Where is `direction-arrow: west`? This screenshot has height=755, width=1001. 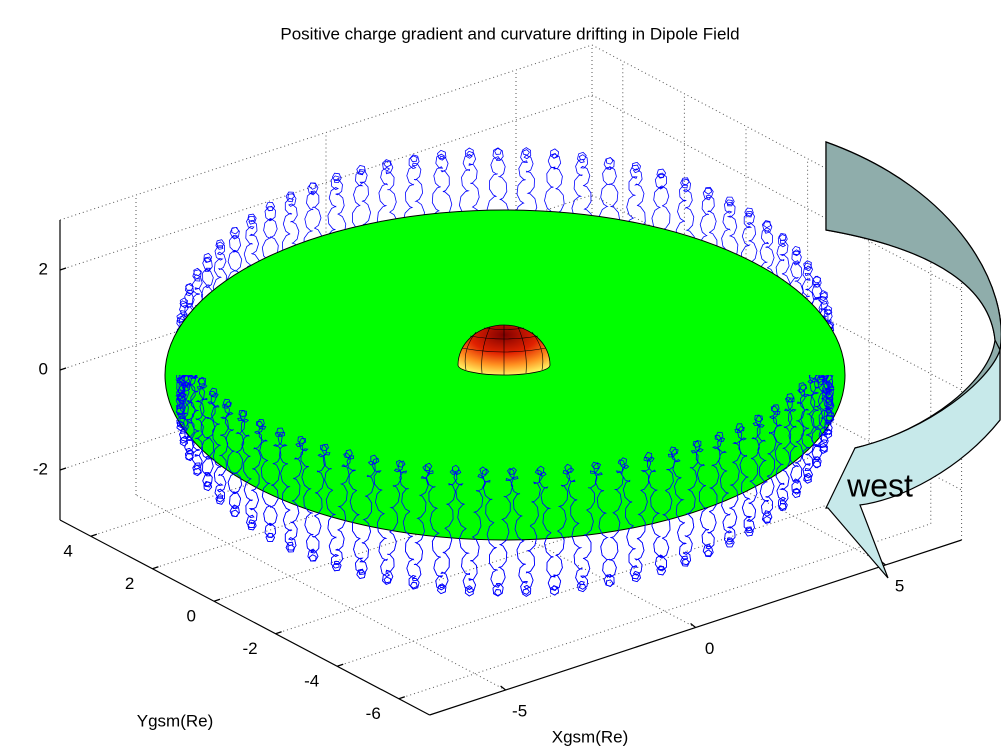
direction-arrow: west is located at coordinates (913, 360).